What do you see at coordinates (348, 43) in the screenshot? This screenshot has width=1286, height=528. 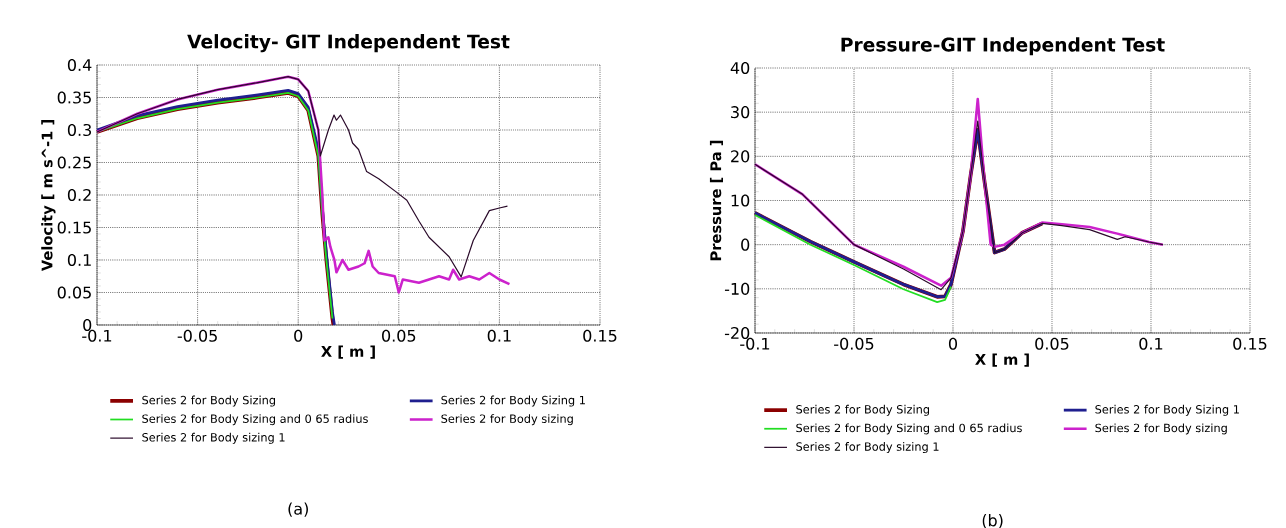 I see `chart-title: Velocity- GIT Independent Test` at bounding box center [348, 43].